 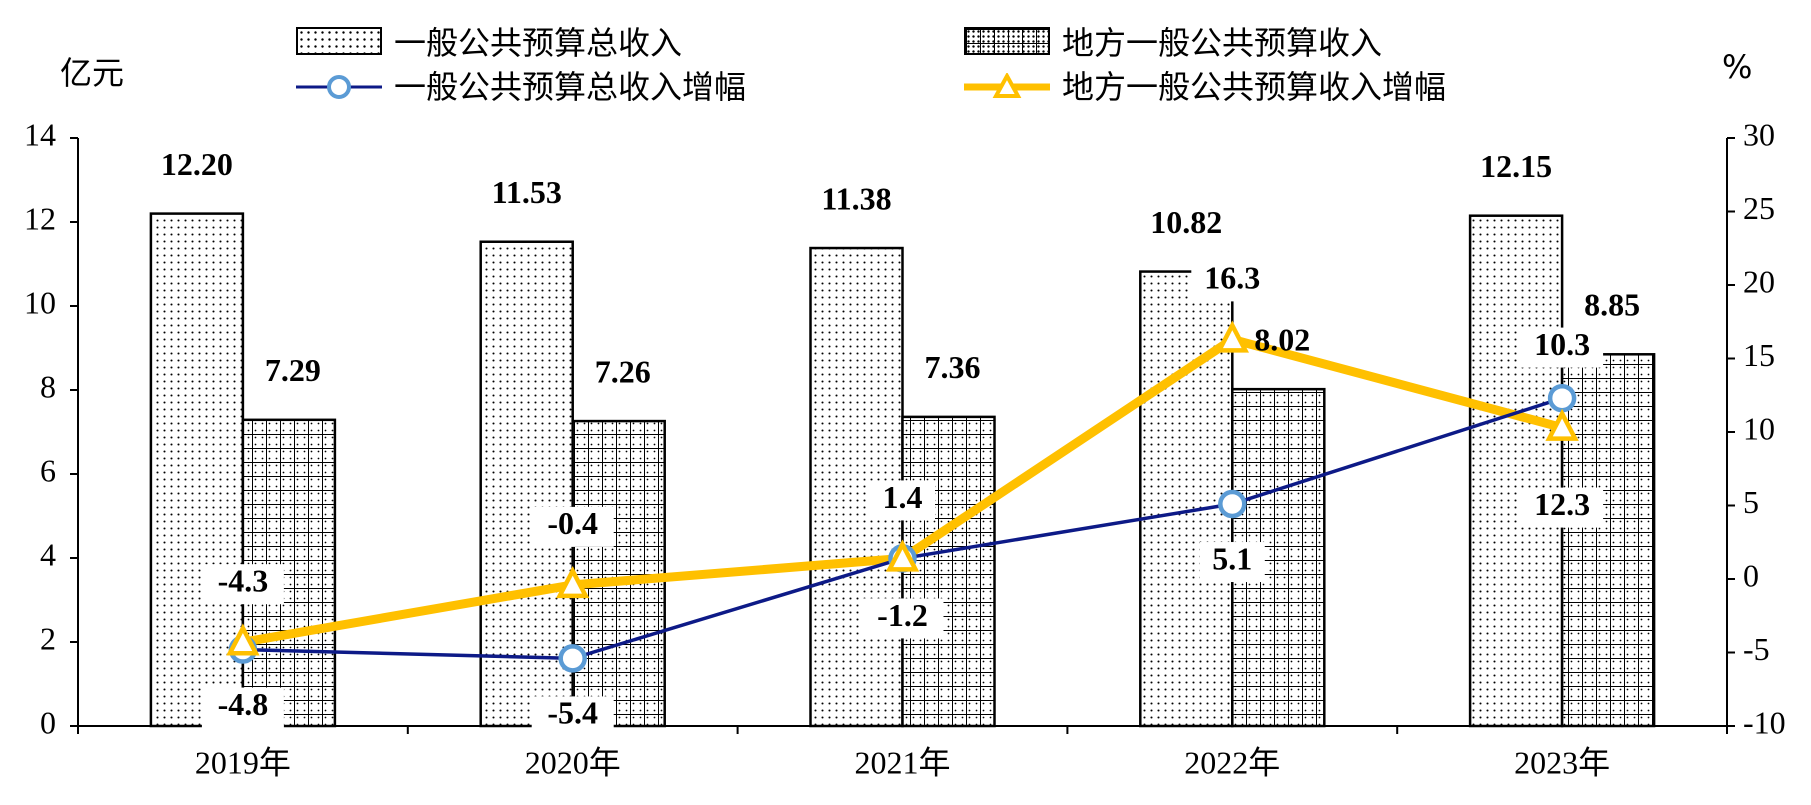 What do you see at coordinates (1751, 575) in the screenshot?
I see `right-tick-label: 0` at bounding box center [1751, 575].